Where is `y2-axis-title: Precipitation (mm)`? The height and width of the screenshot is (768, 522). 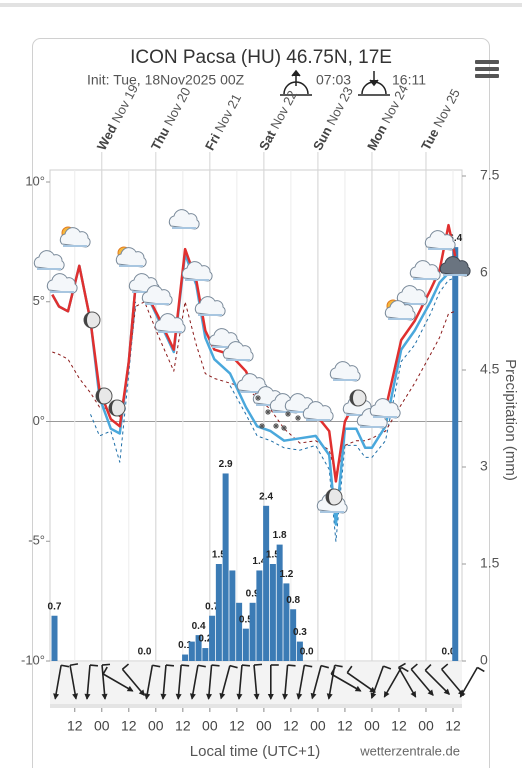
y2-axis-title: Precipitation (mm) is located at coordinates (510, 420).